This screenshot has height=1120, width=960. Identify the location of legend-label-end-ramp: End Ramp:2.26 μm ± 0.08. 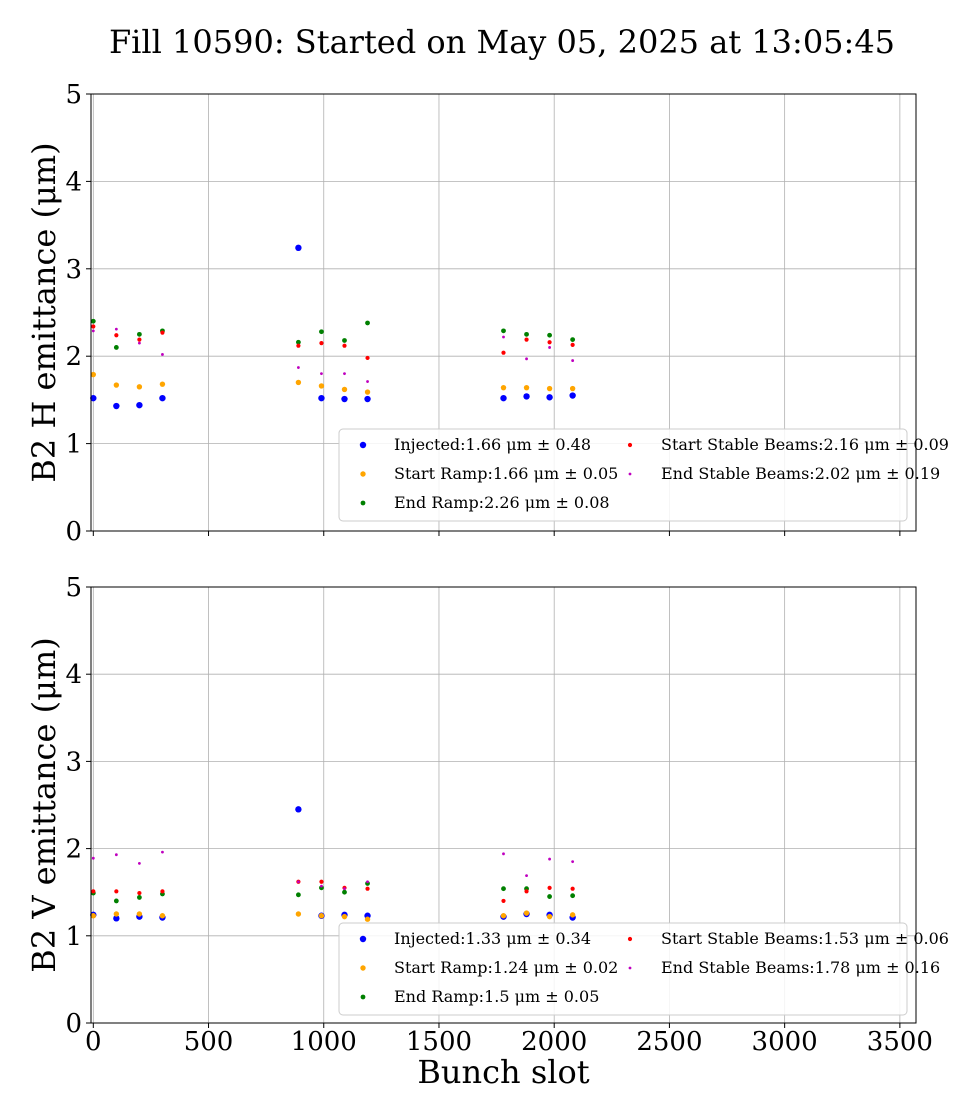
(502, 502).